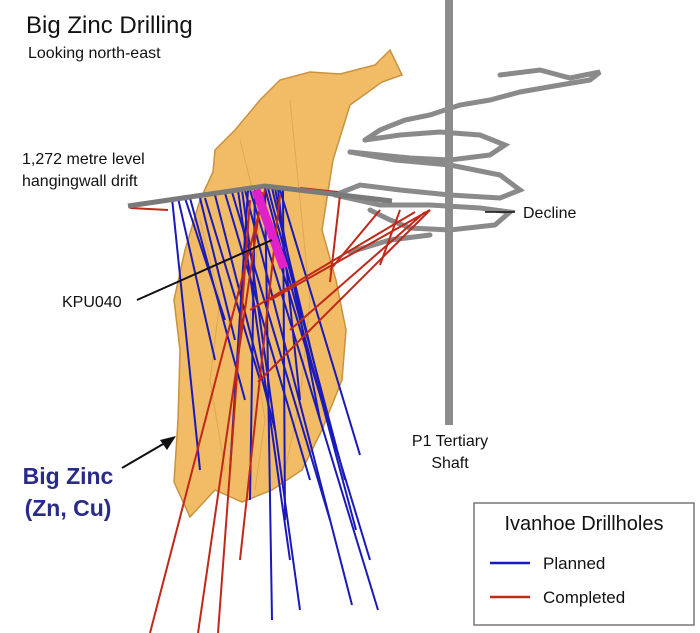 The width and height of the screenshot is (700, 633). What do you see at coordinates (557, 580) in the screenshot?
I see `legend-items: Planned Completed` at bounding box center [557, 580].